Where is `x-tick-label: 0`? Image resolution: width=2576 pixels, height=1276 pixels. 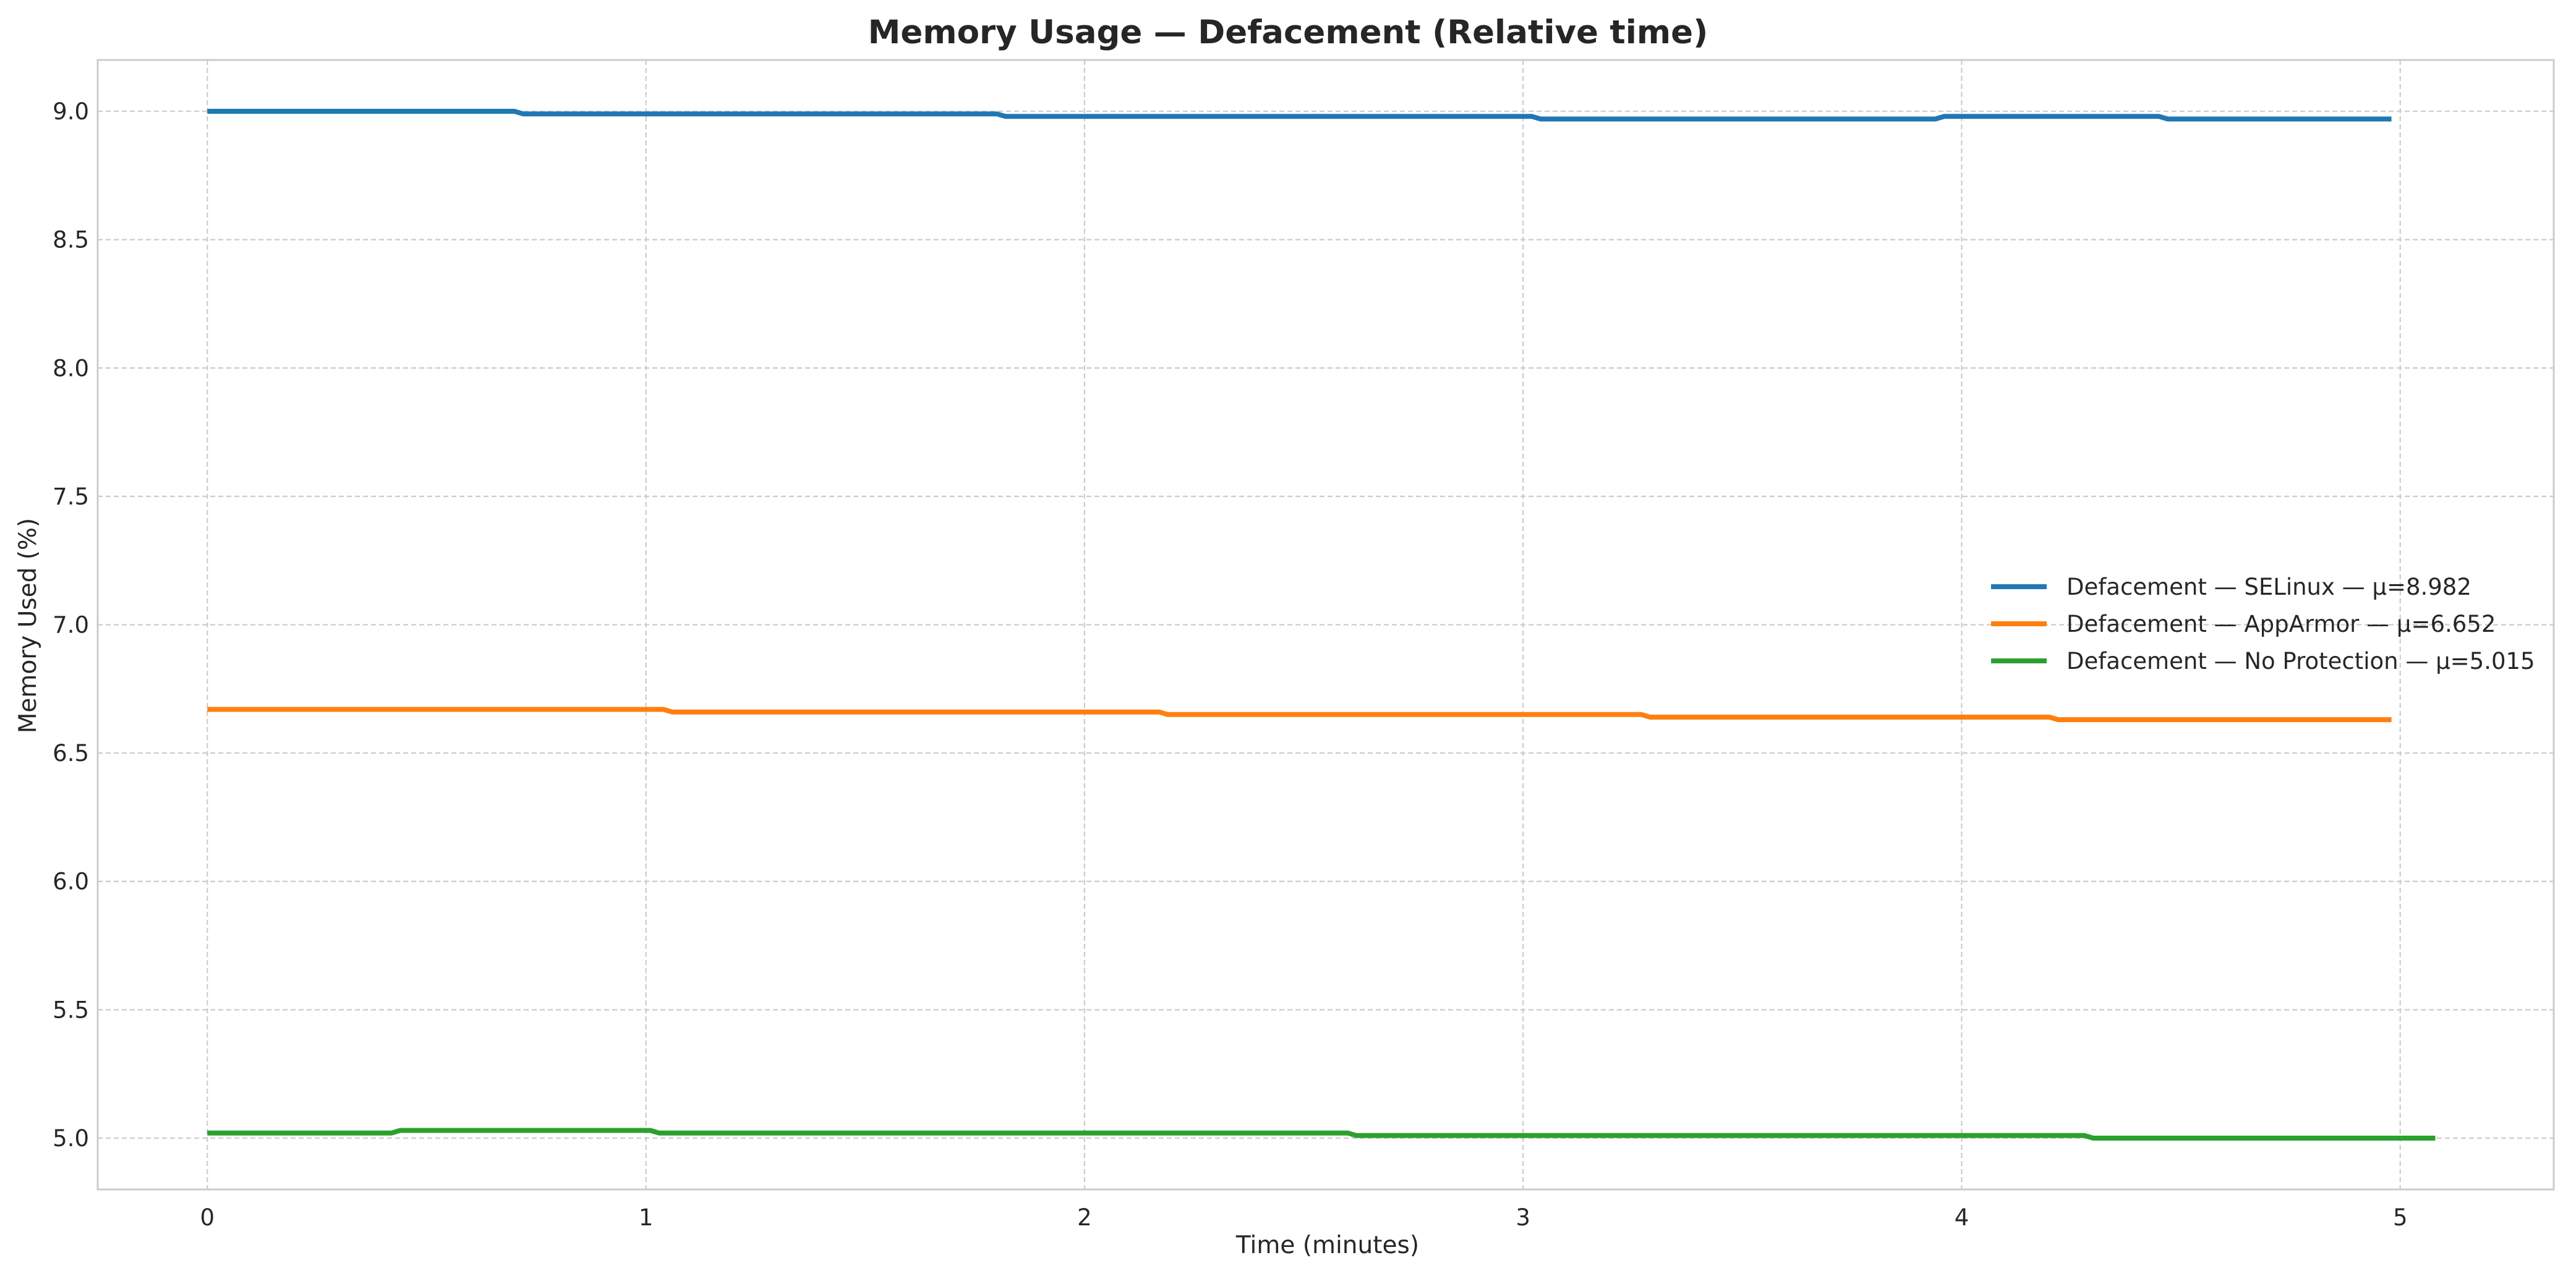 x-tick-label: 0 is located at coordinates (207, 1217).